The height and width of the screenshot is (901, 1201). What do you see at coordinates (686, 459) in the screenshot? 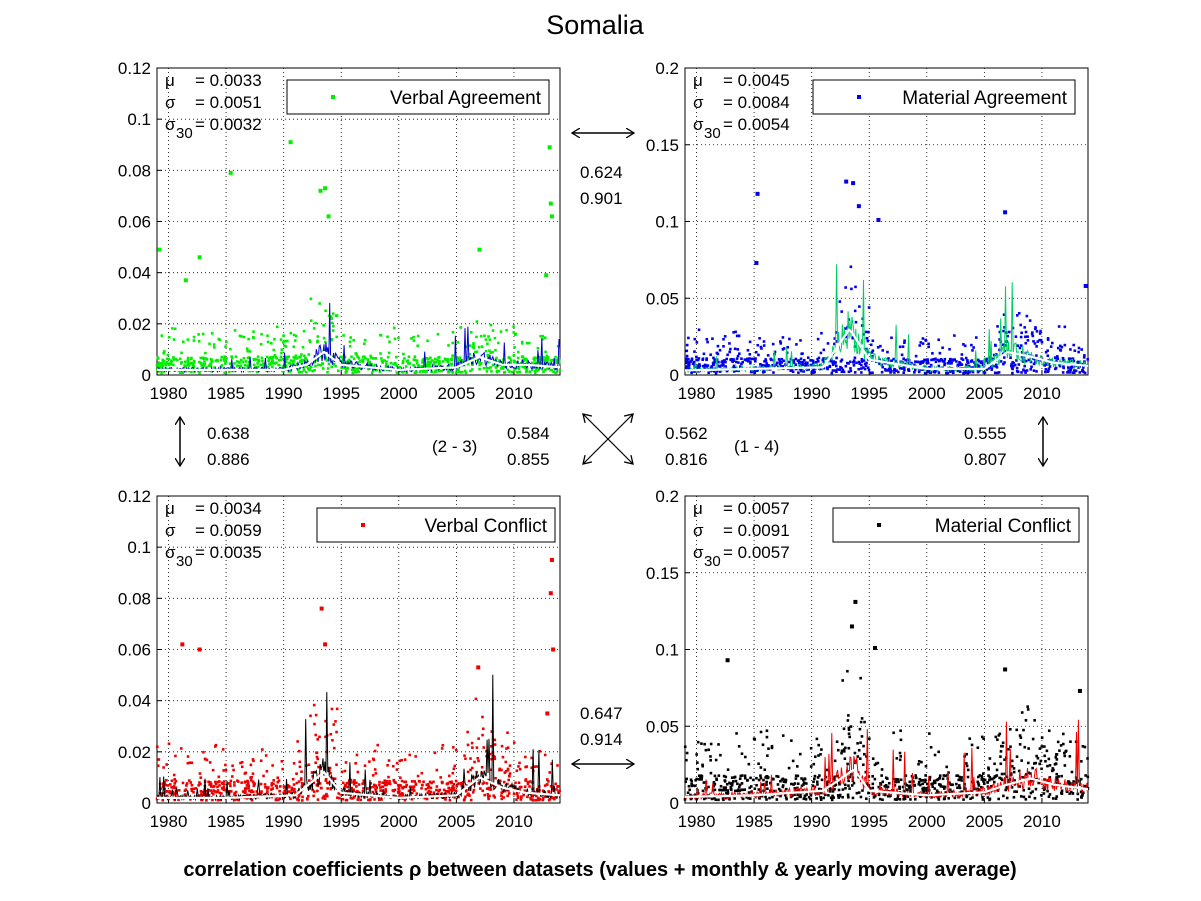
I see `corr-diag-1-4-smoothed: 0.816` at bounding box center [686, 459].